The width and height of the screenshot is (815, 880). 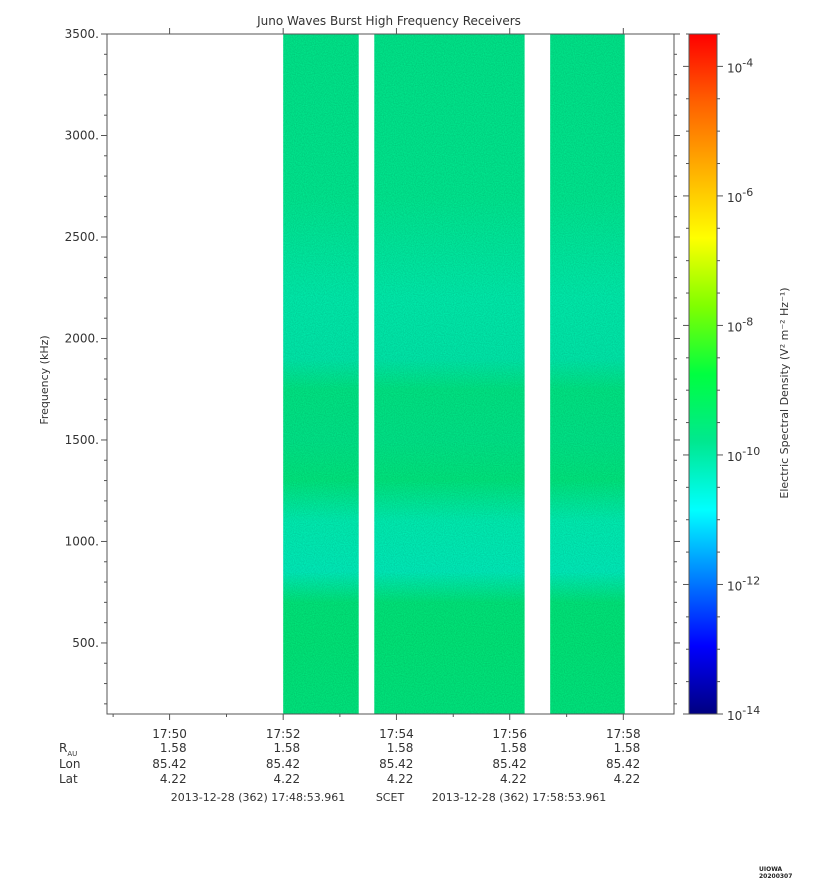 I want to click on y-tick-label: 3000., so click(x=82, y=135).